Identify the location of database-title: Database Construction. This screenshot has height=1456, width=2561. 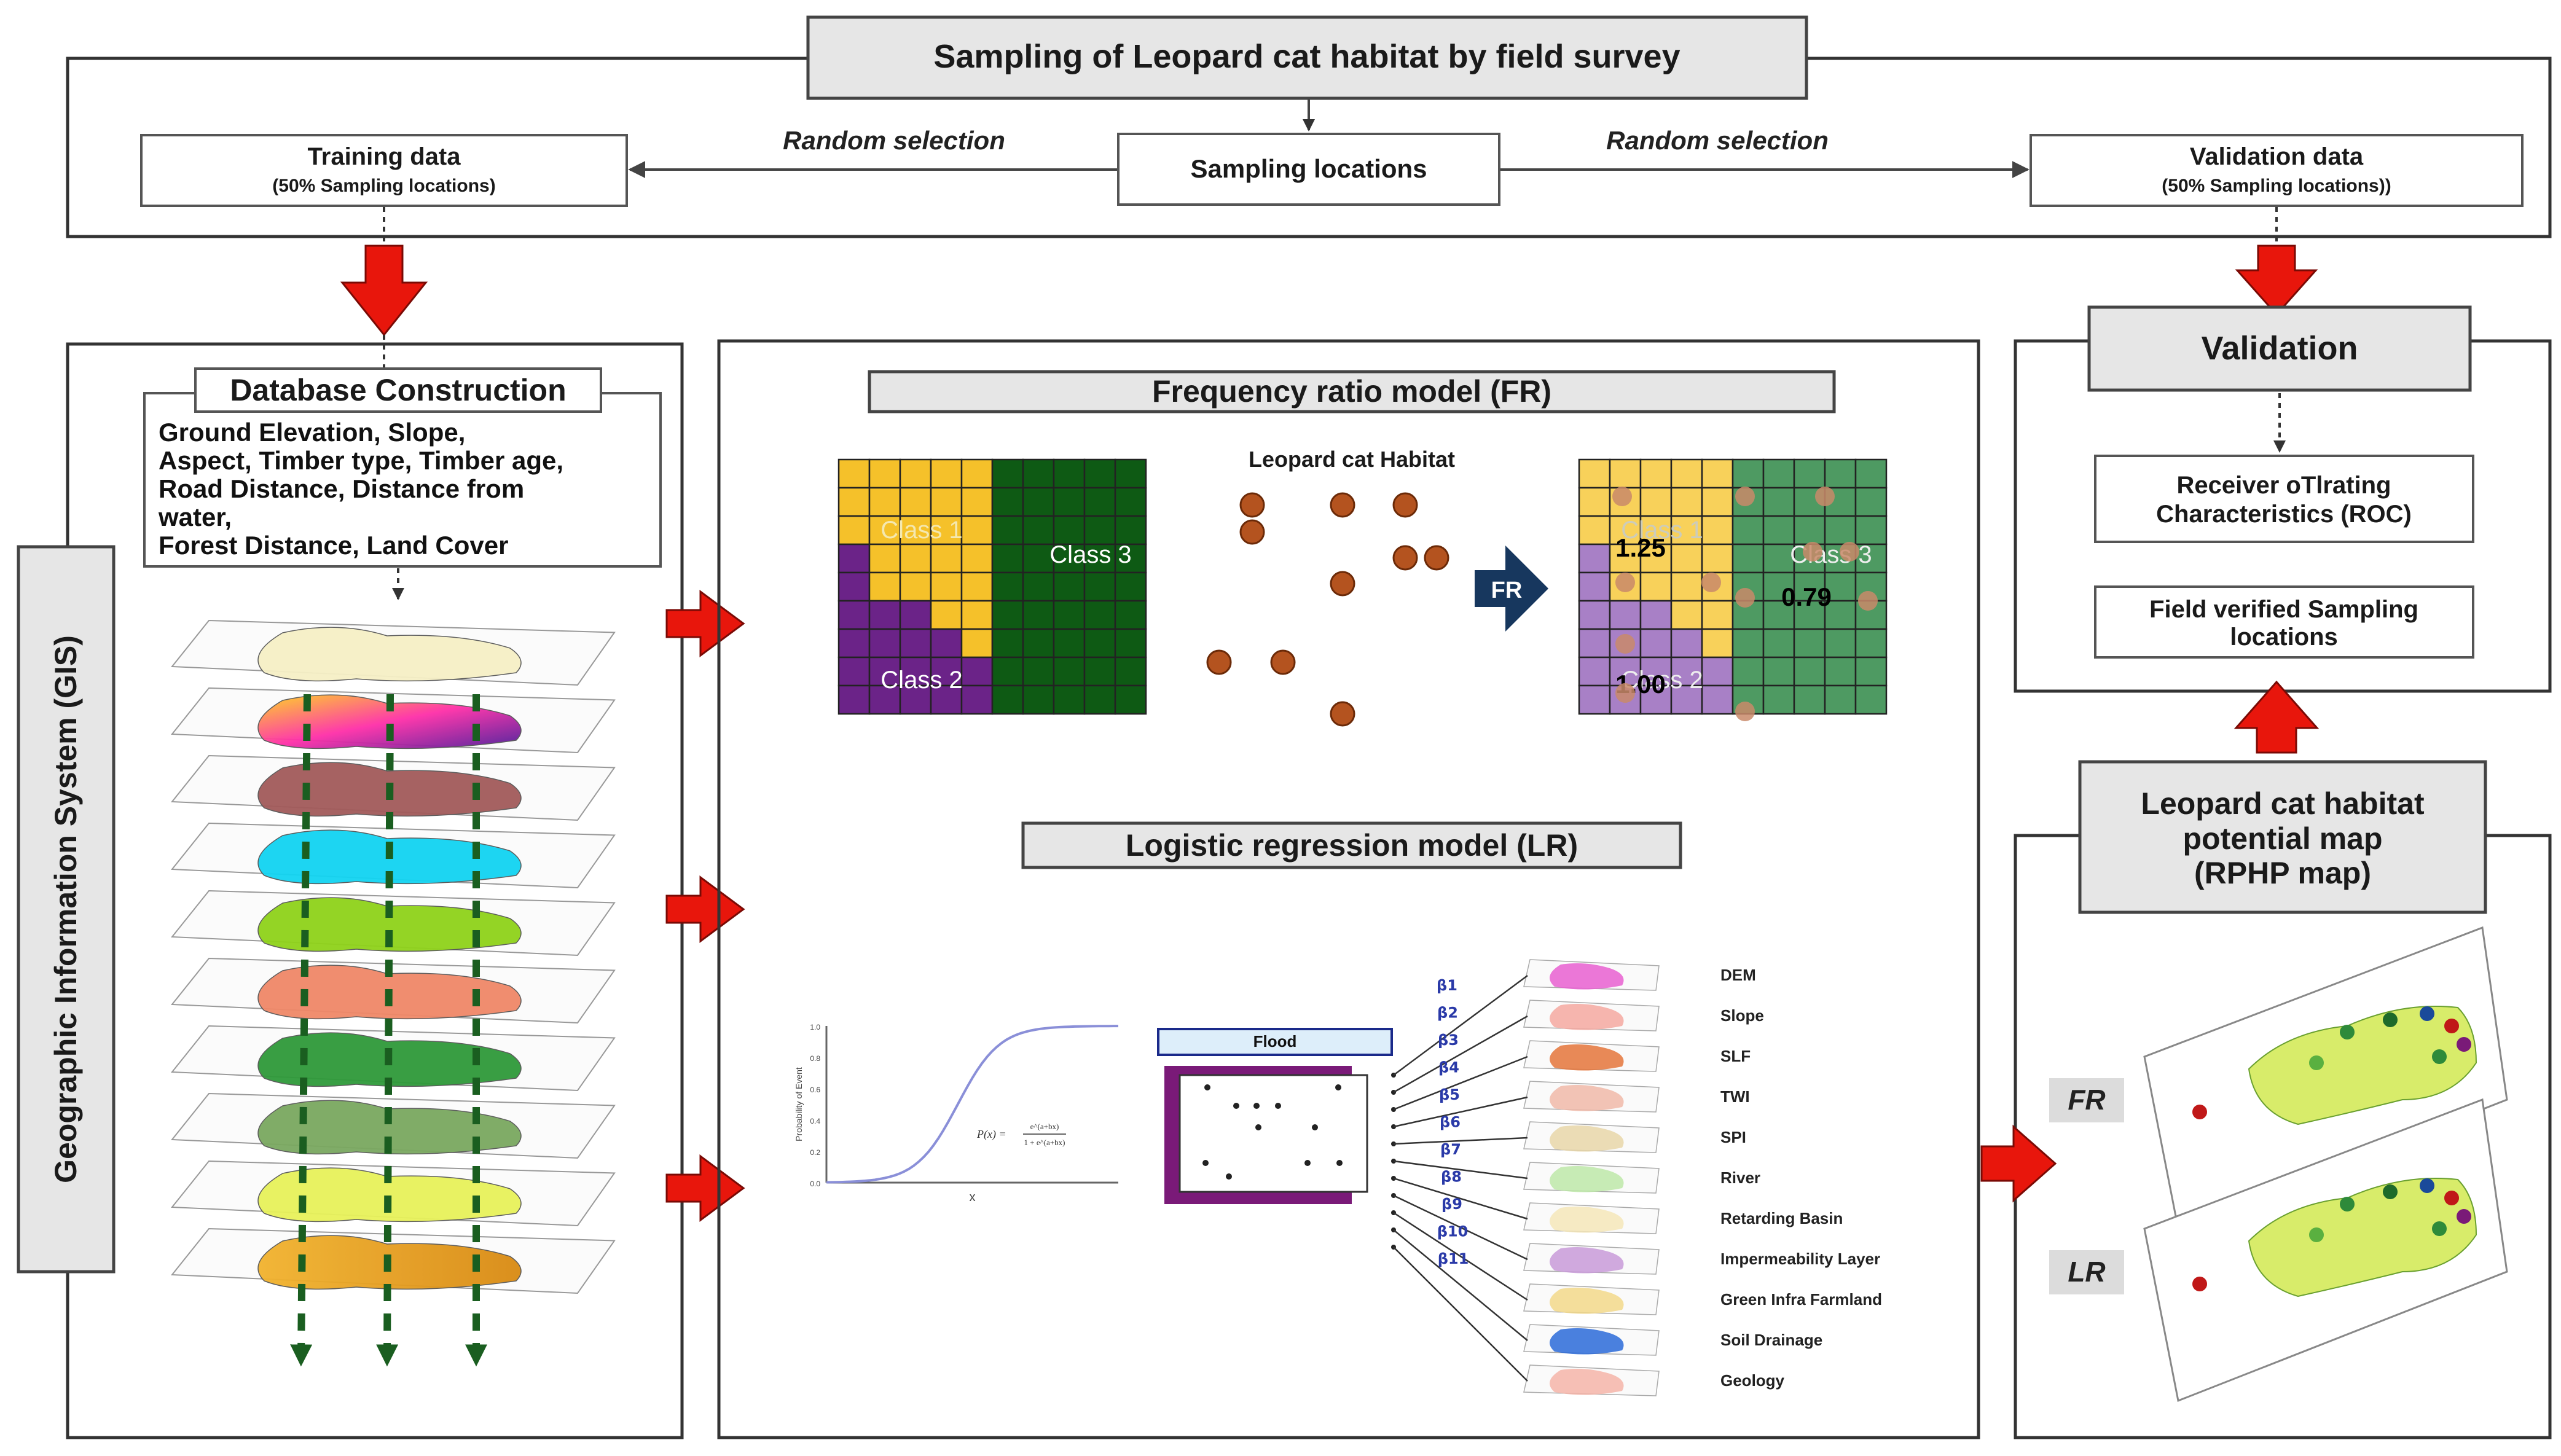
(398, 390).